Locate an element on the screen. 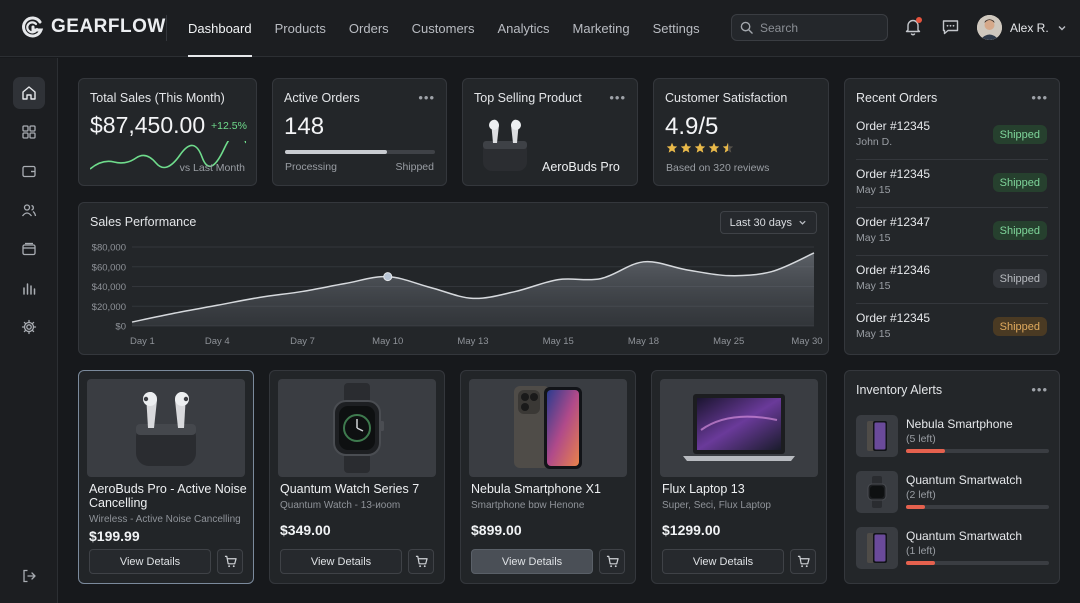 This screenshot has width=1080, height=603. nav-marketing: Marketing is located at coordinates (601, 28).